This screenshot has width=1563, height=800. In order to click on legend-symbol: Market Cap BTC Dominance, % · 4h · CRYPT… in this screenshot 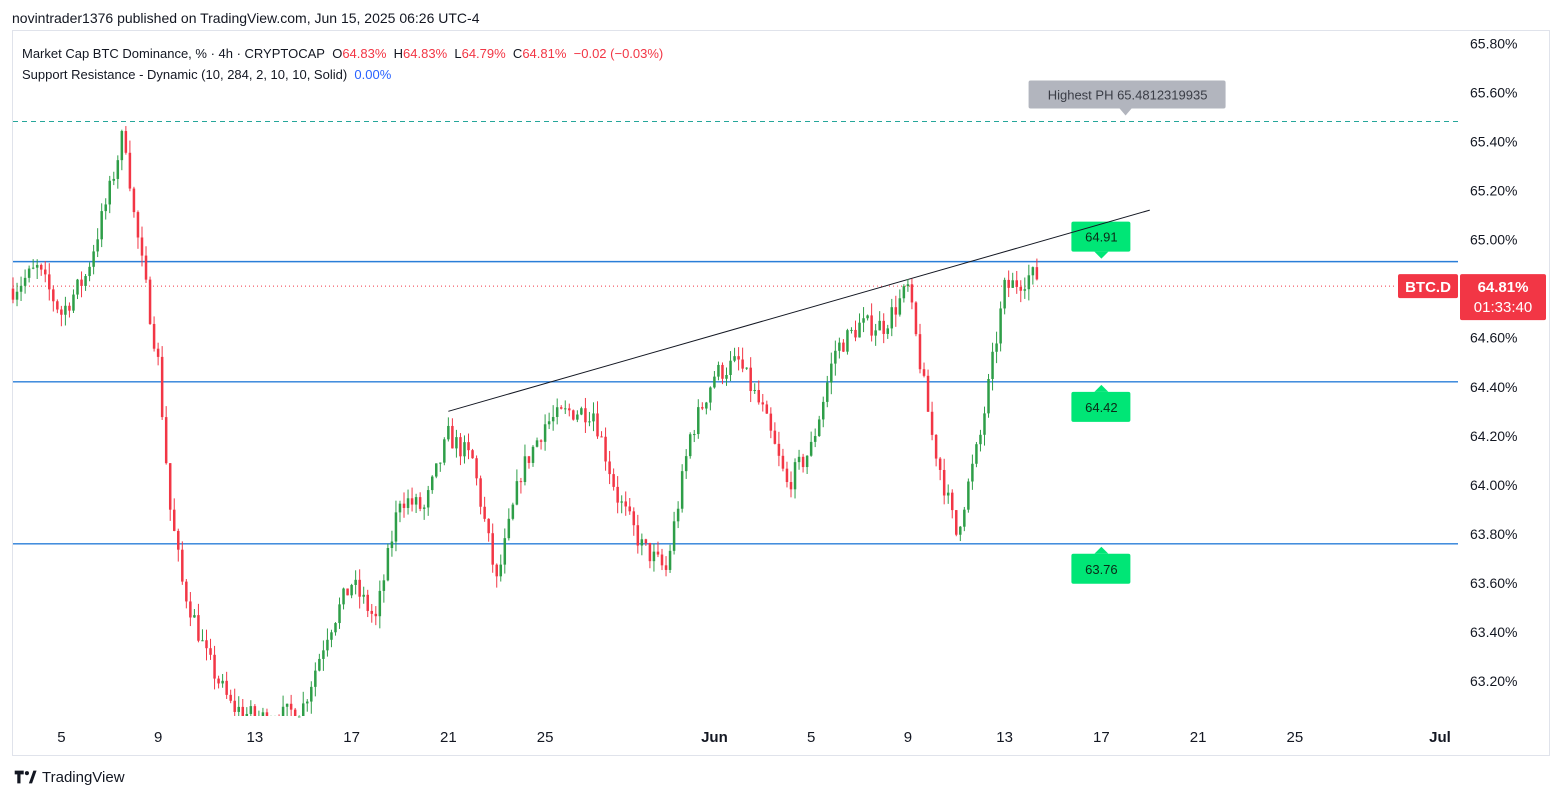, I will do `click(173, 53)`.